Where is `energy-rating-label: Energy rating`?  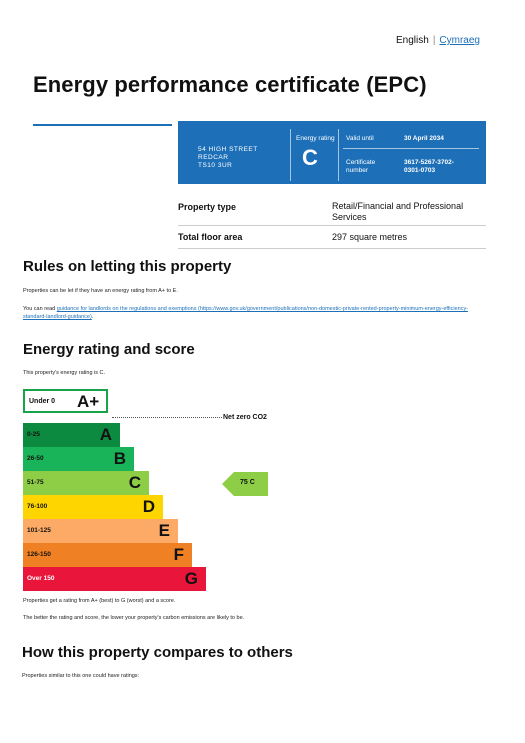
energy-rating-label: Energy rating is located at coordinates (315, 138).